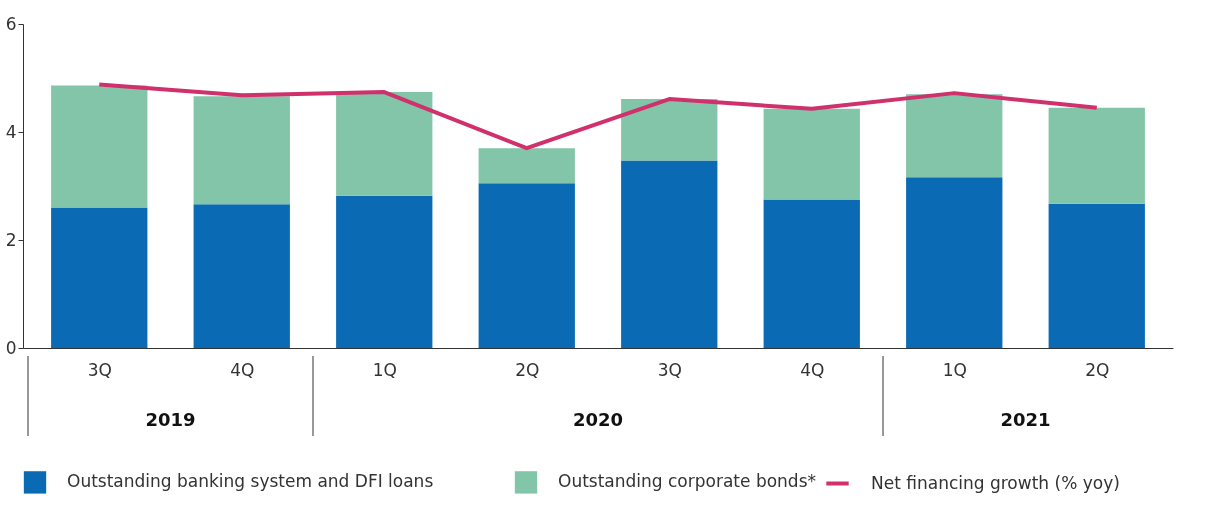  What do you see at coordinates (250, 481) in the screenshot?
I see `legend-label: Outstanding banking system and DFI loans` at bounding box center [250, 481].